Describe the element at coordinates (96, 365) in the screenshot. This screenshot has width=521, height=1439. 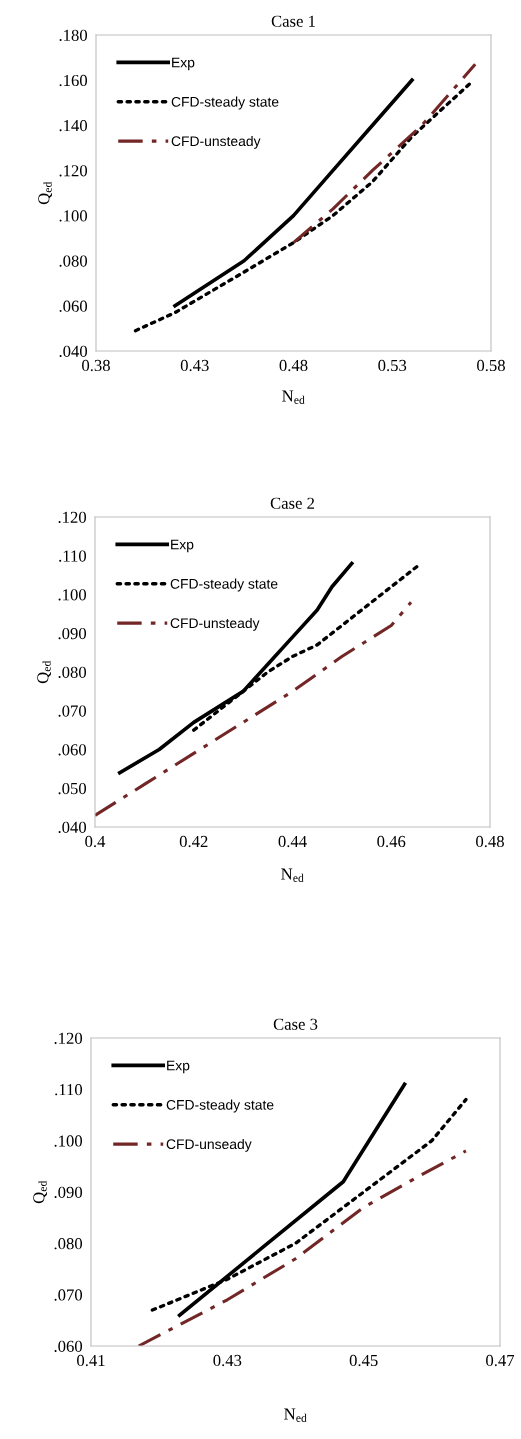
I see `x-tick-label: 0.38` at that location.